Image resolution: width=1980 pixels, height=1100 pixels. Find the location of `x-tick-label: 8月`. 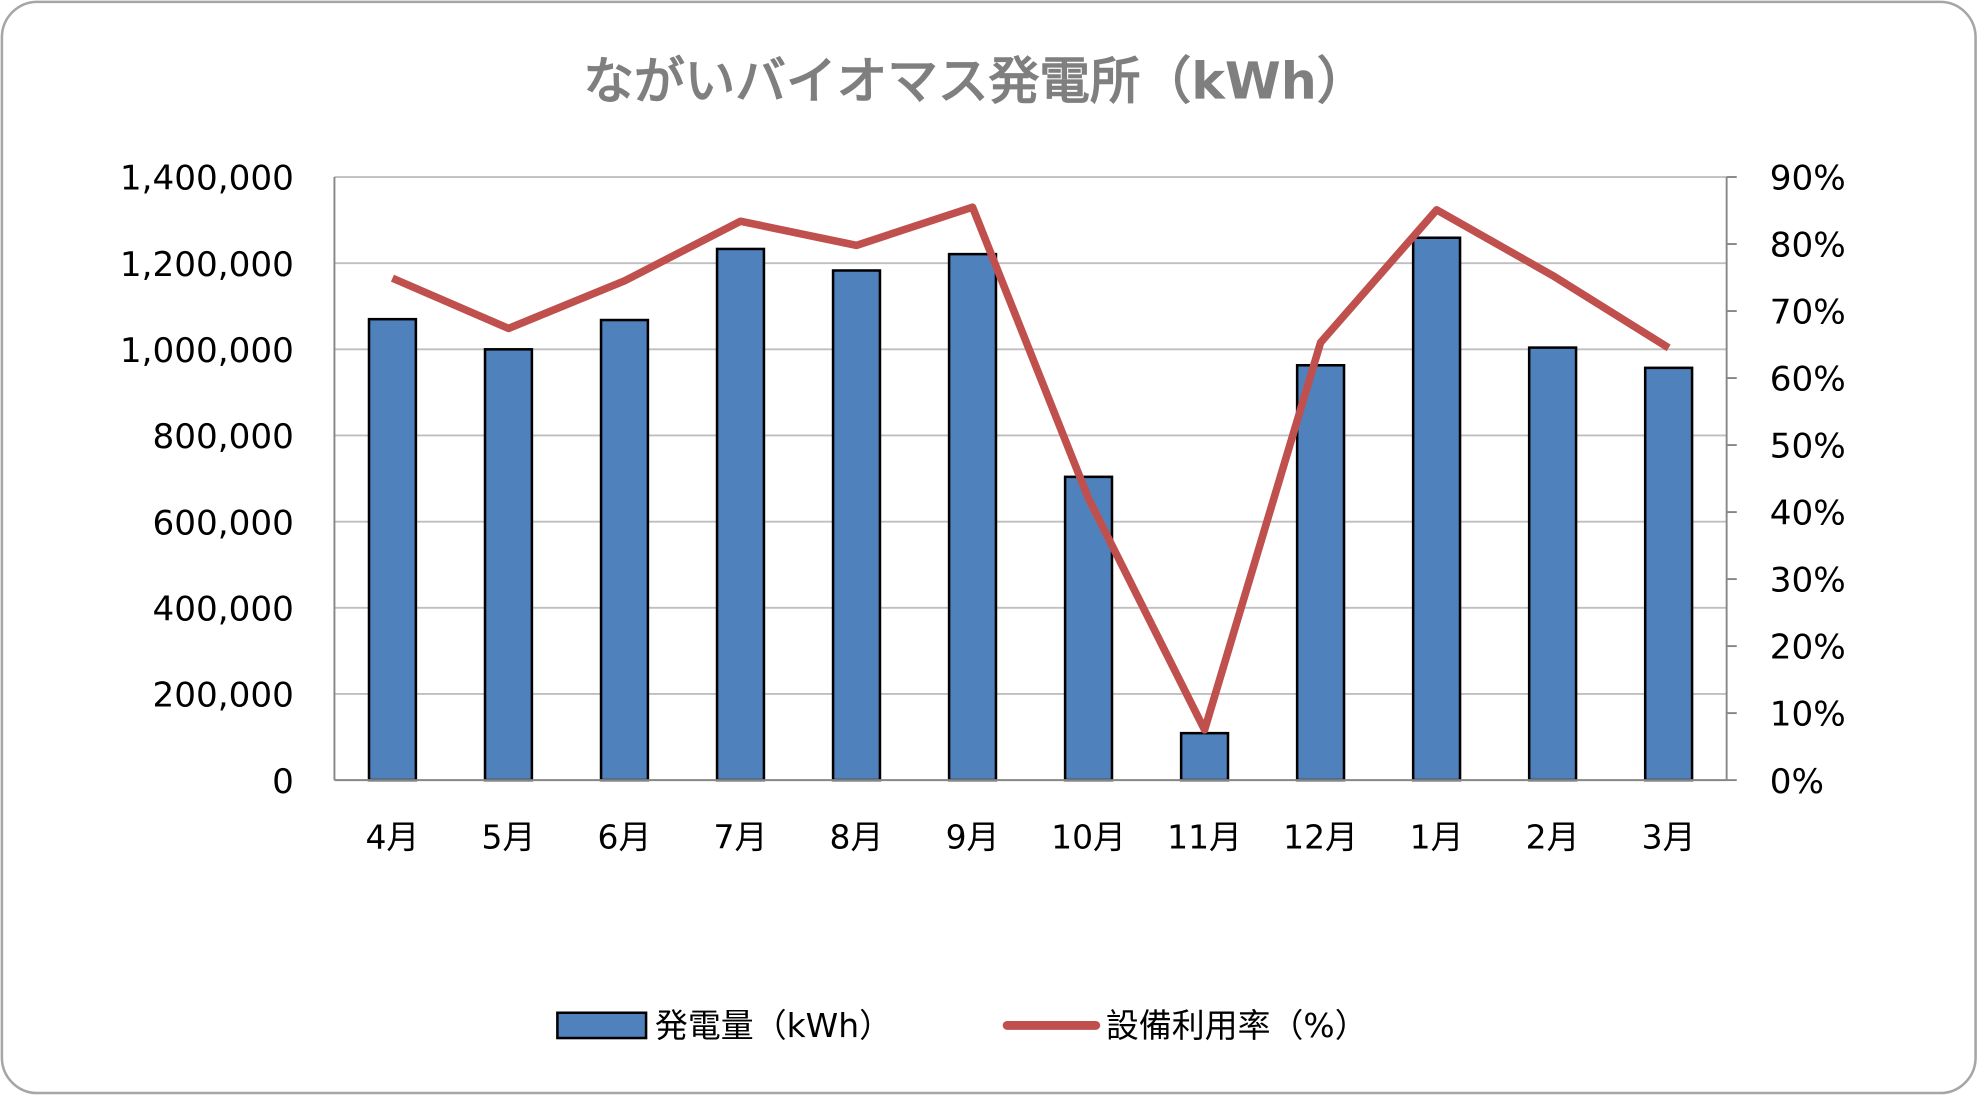

x-tick-label: 8月 is located at coordinates (857, 836).